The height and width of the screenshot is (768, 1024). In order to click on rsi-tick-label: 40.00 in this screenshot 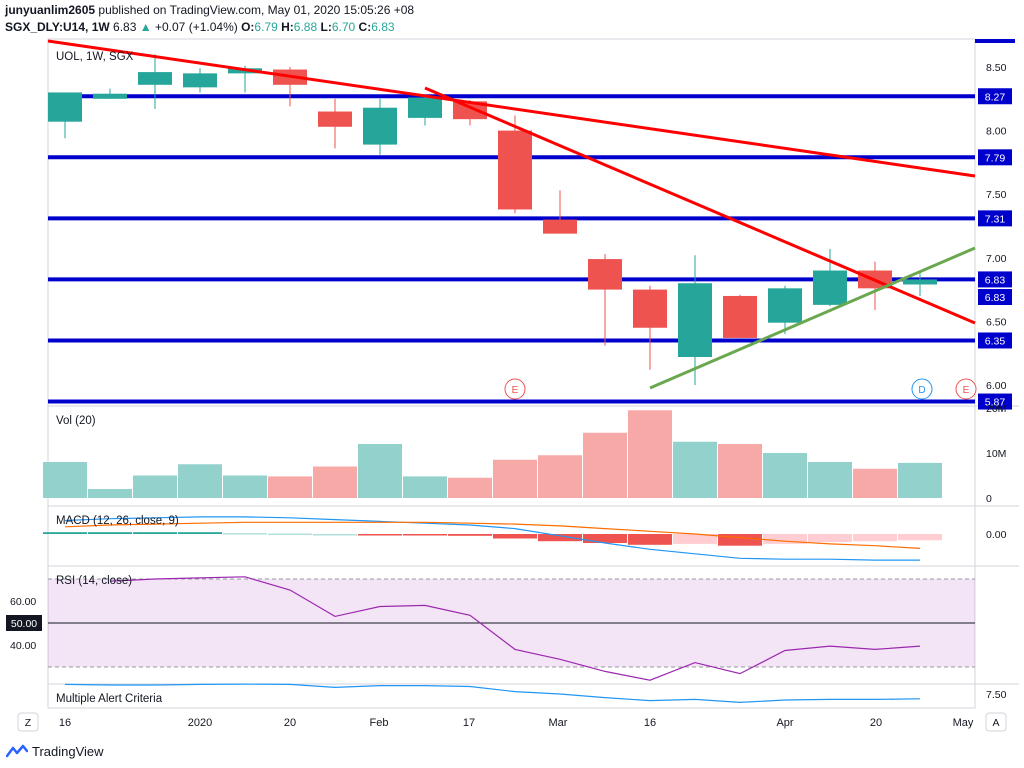, I will do `click(23, 646)`.